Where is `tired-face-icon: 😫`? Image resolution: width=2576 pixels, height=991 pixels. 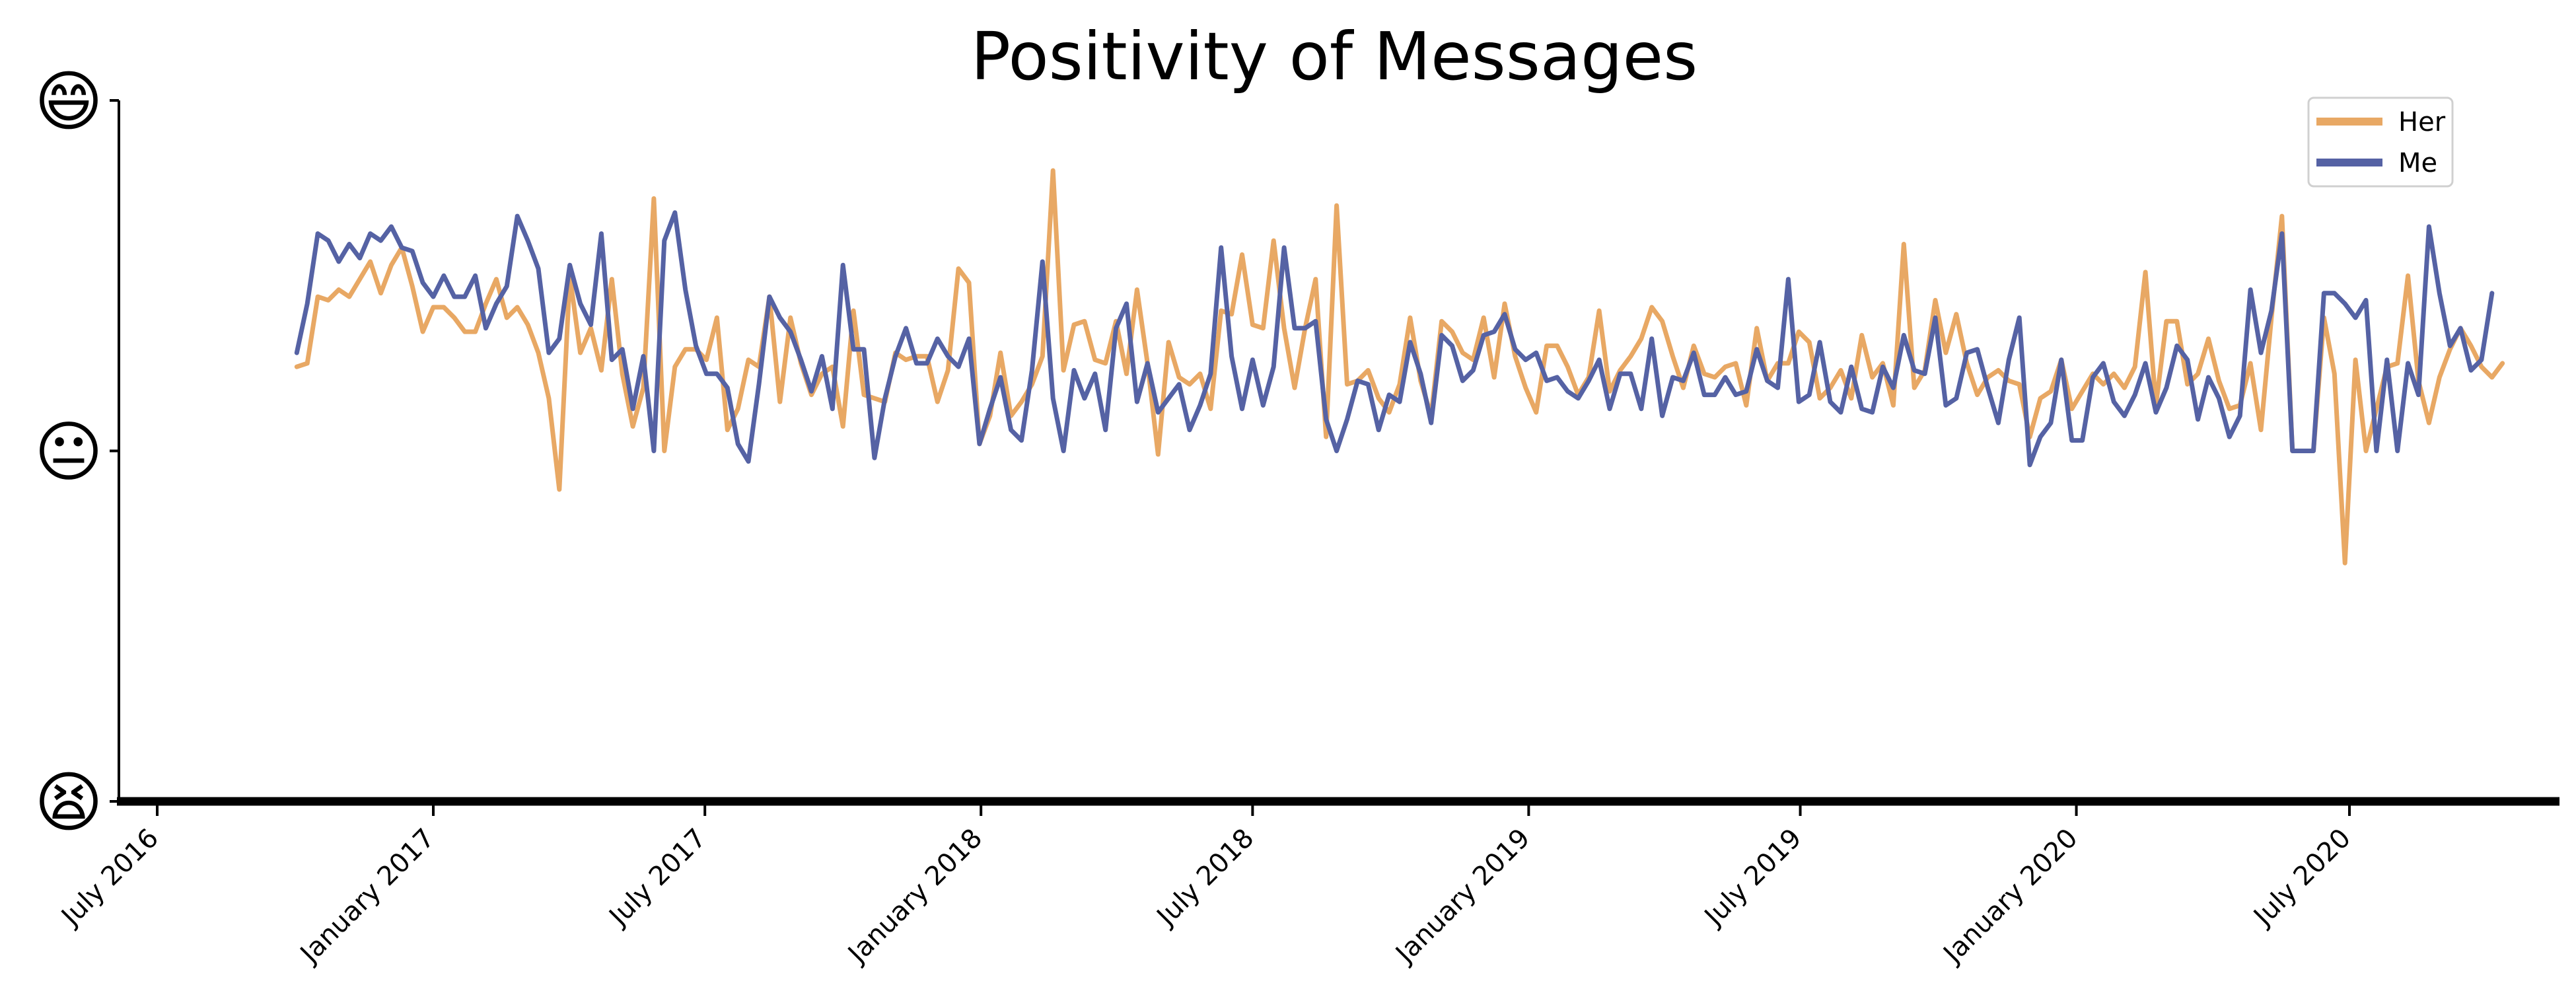
tired-face-icon: 😫 is located at coordinates (68, 802).